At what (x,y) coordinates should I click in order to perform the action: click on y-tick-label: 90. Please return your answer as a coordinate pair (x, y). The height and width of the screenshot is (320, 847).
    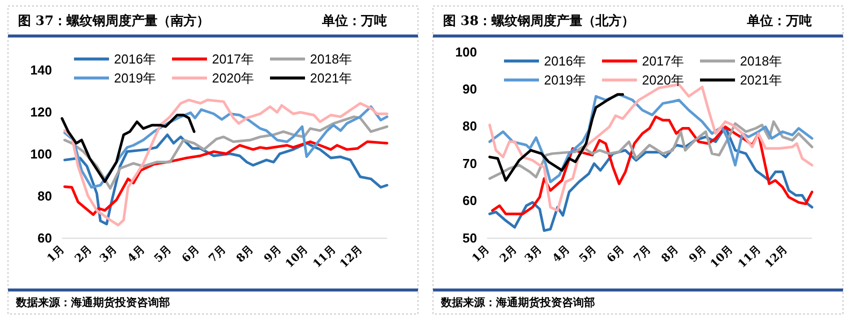
    Looking at the image, I should click on (469, 88).